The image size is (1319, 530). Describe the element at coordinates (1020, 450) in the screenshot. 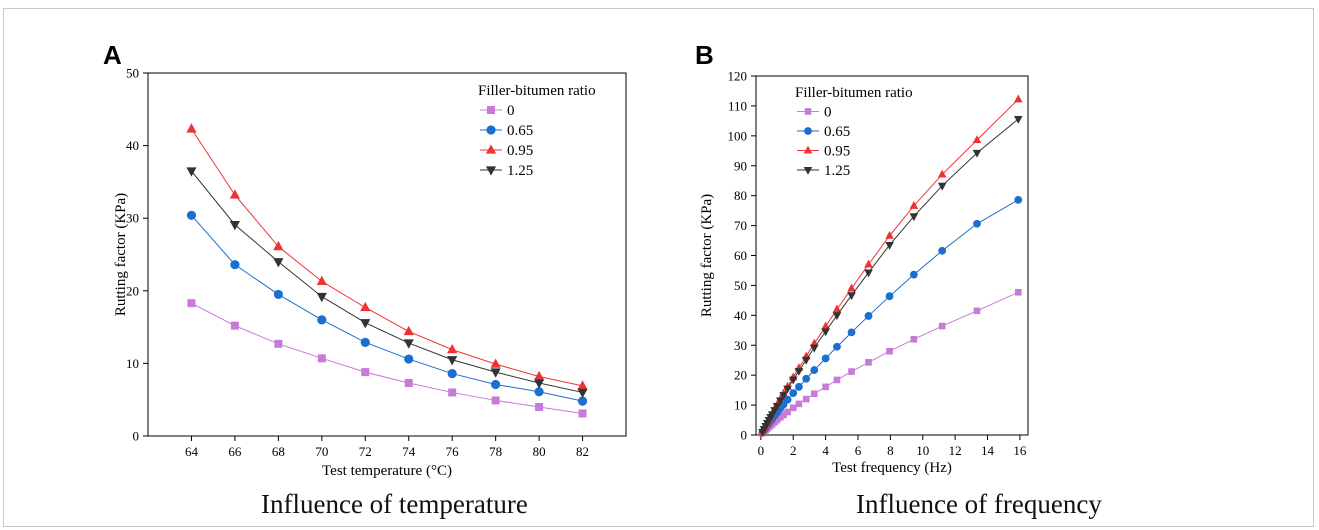

I see `x-tick-label: 16` at that location.